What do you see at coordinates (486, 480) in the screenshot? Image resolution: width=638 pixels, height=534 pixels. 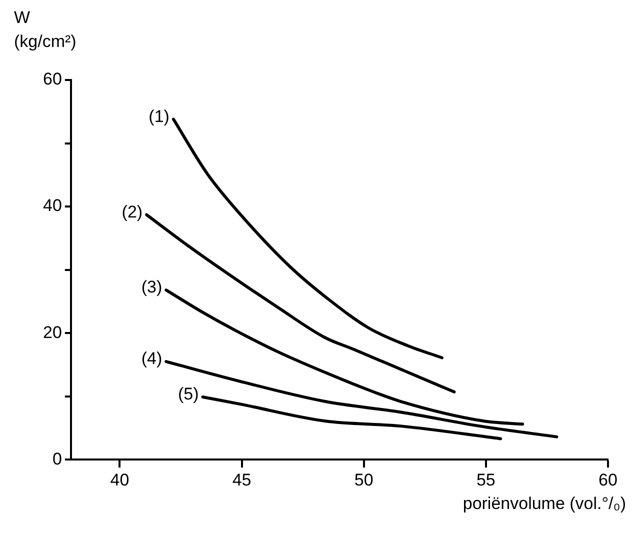 I see `x-tick-label: 55` at bounding box center [486, 480].